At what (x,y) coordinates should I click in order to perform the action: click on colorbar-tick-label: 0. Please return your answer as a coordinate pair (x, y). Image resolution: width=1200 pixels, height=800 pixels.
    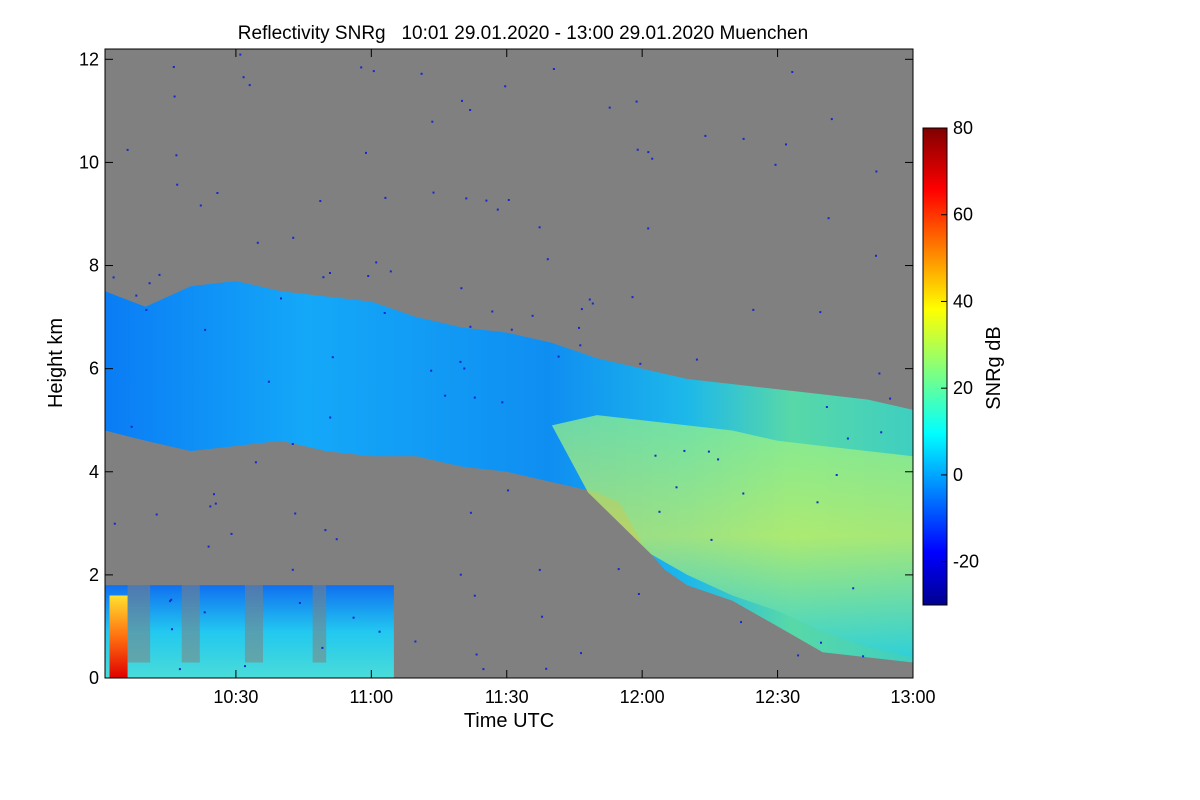
    Looking at the image, I should click on (958, 475).